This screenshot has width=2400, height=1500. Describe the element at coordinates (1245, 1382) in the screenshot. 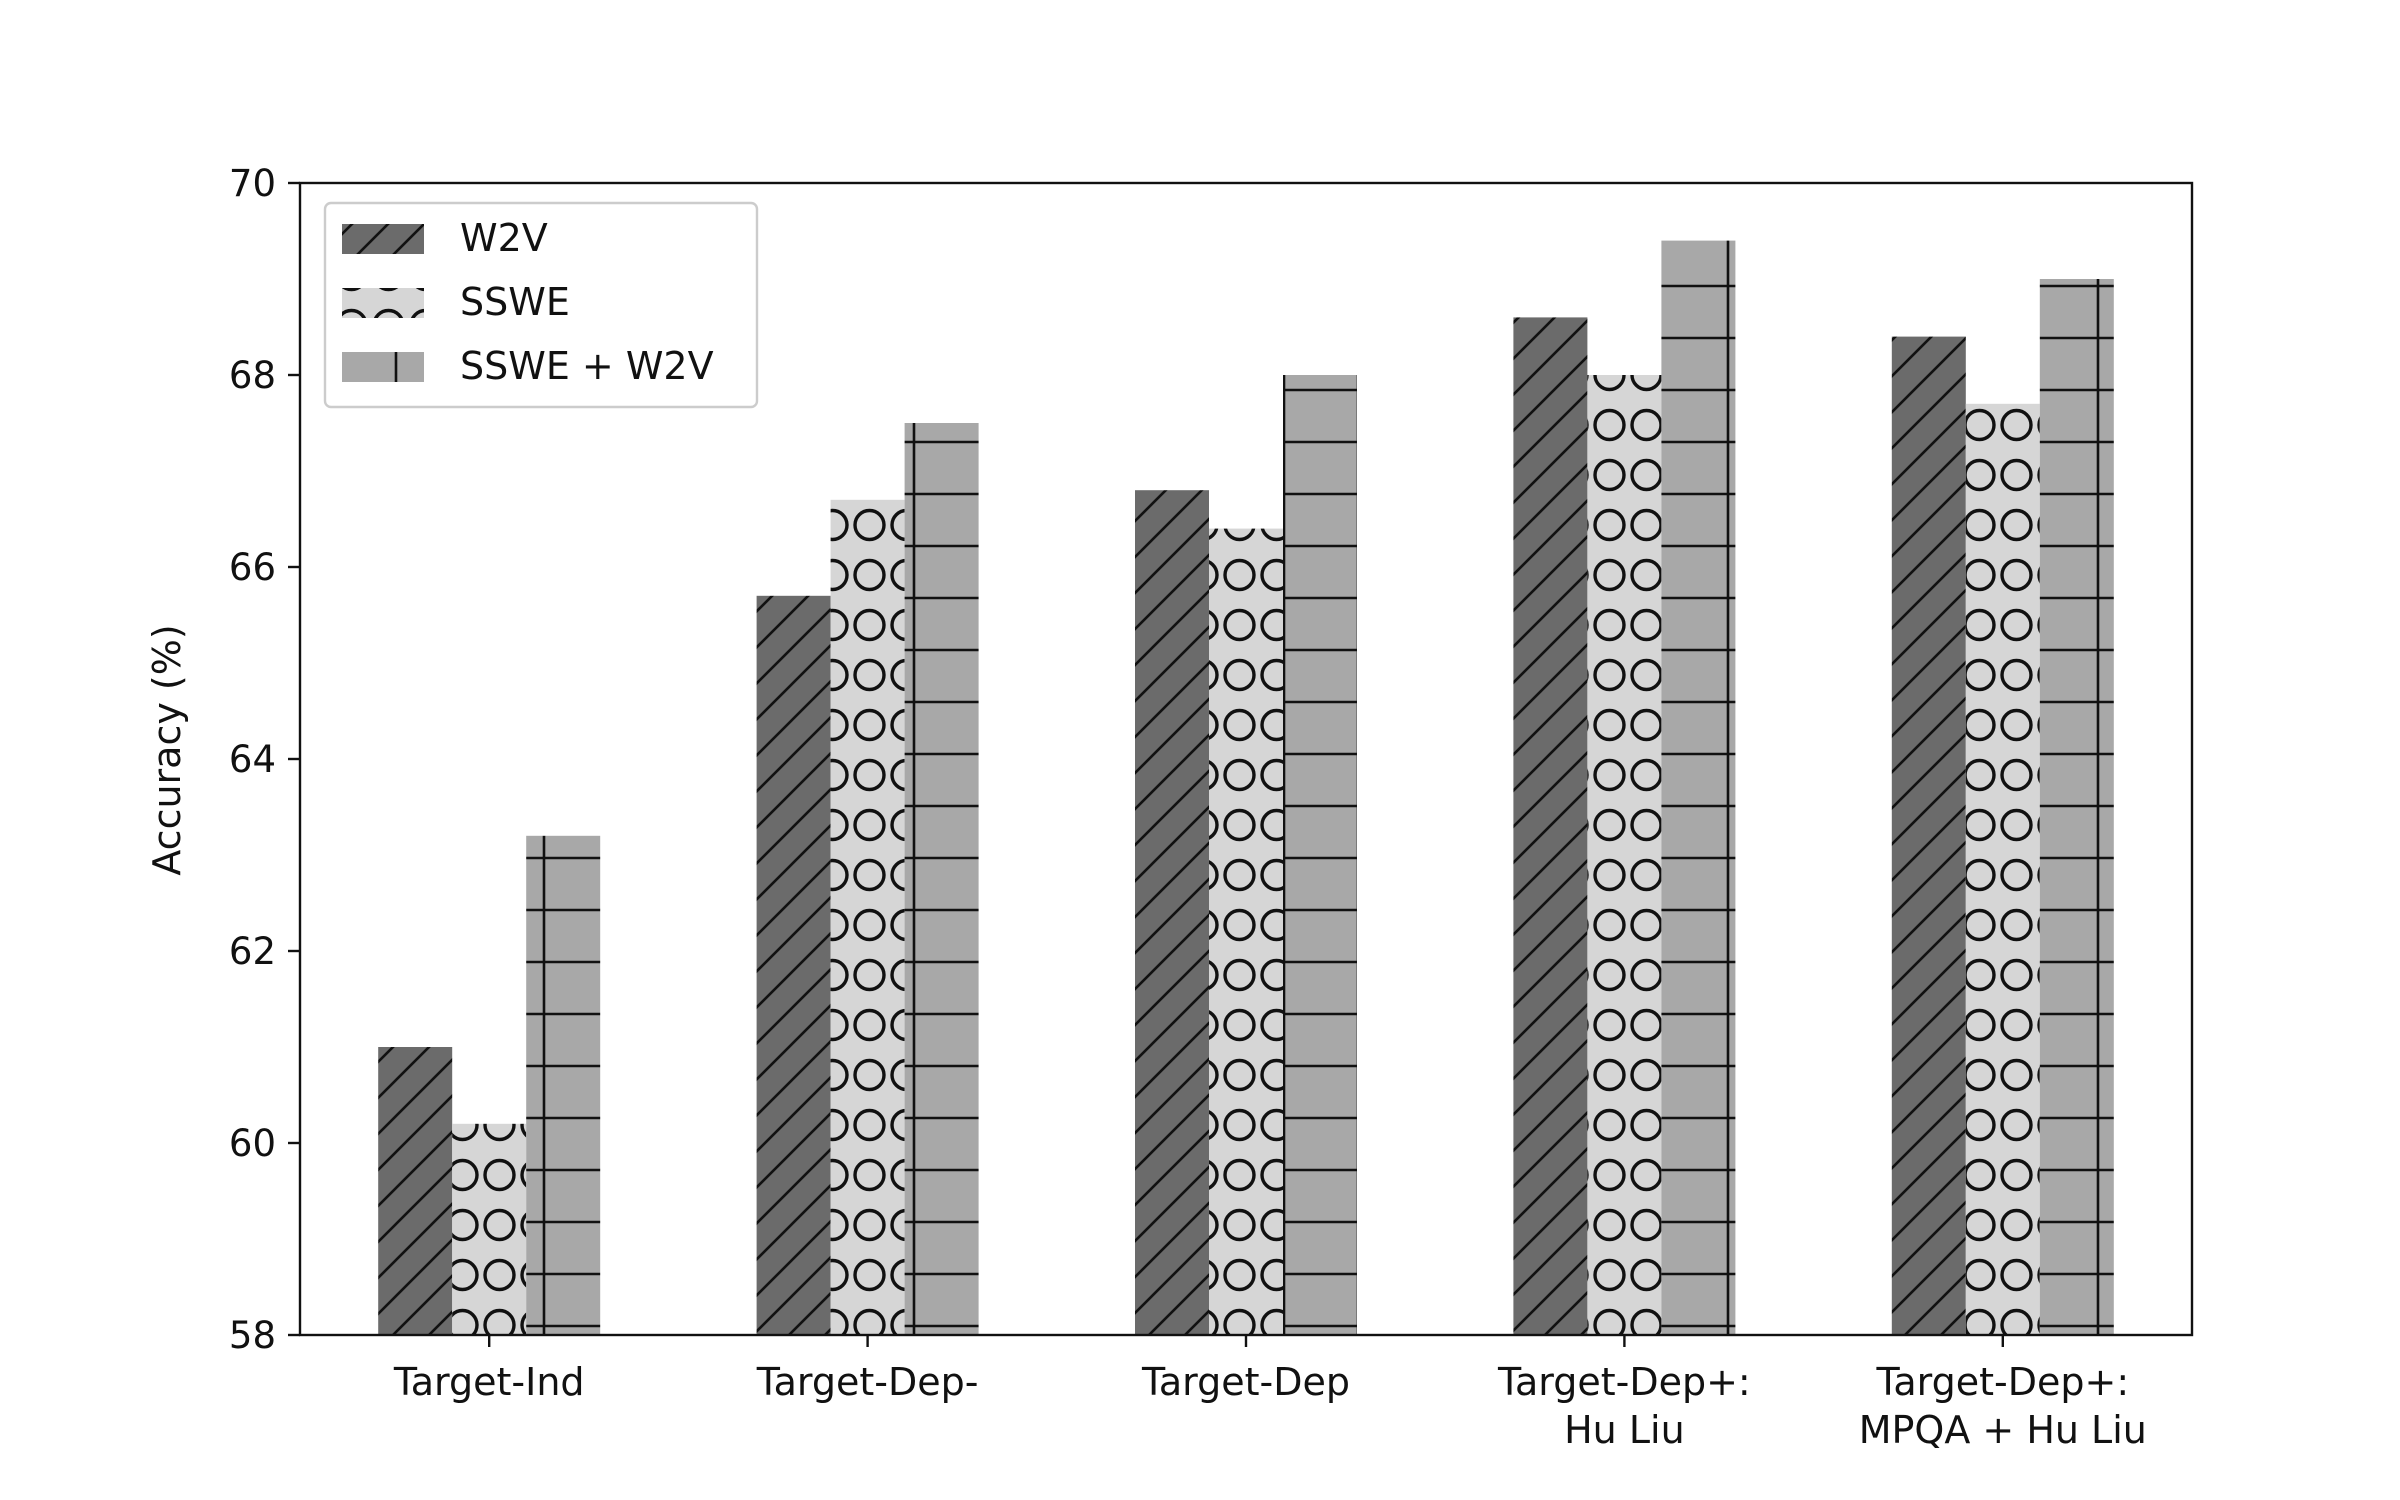

I see `x-tick-label: Target-Dep` at that location.